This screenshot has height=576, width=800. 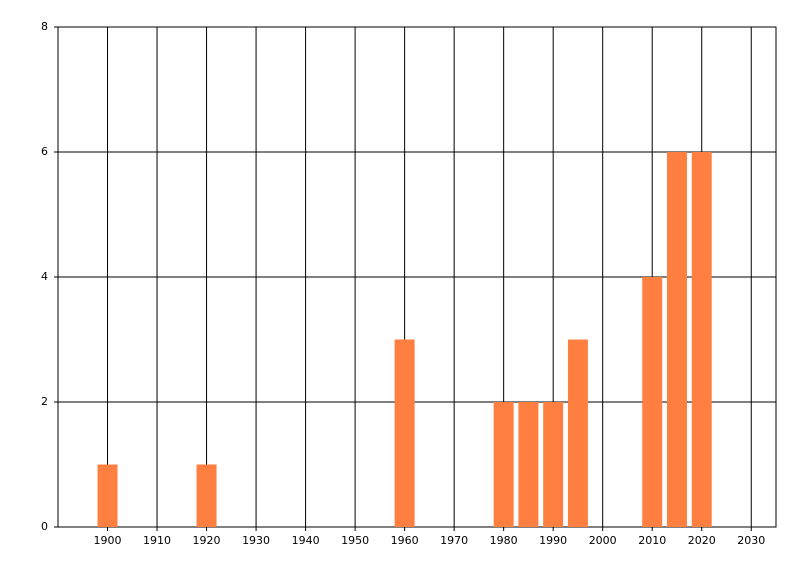 I want to click on y-tick-label: 8, so click(x=44, y=26).